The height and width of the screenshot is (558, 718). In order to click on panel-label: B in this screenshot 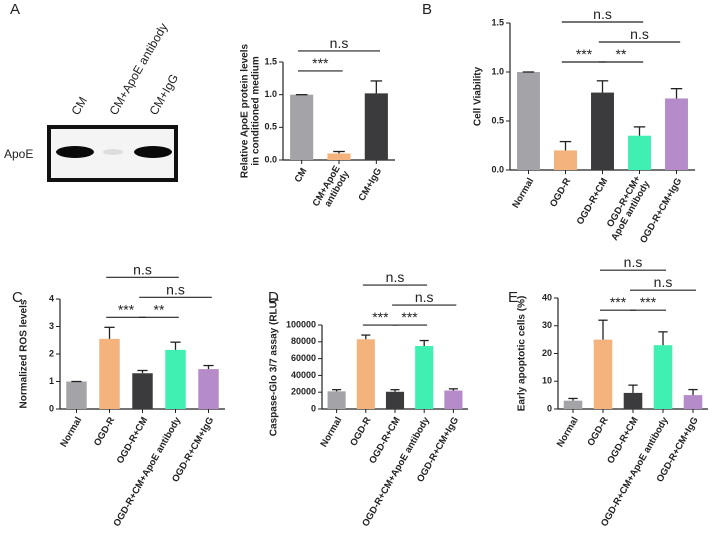, I will do `click(427, 9)`.